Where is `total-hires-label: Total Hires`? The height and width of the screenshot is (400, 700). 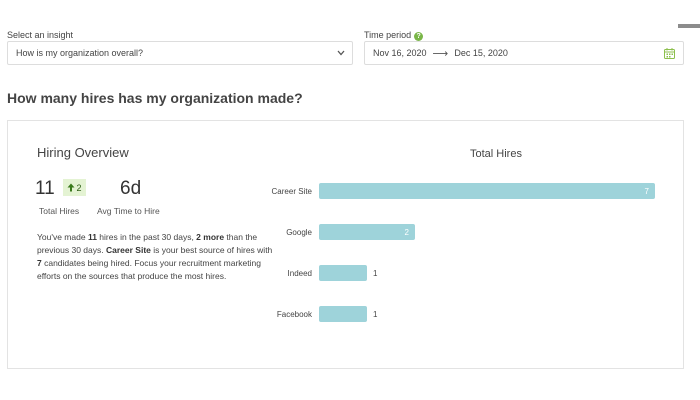 total-hires-label: Total Hires is located at coordinates (59, 211).